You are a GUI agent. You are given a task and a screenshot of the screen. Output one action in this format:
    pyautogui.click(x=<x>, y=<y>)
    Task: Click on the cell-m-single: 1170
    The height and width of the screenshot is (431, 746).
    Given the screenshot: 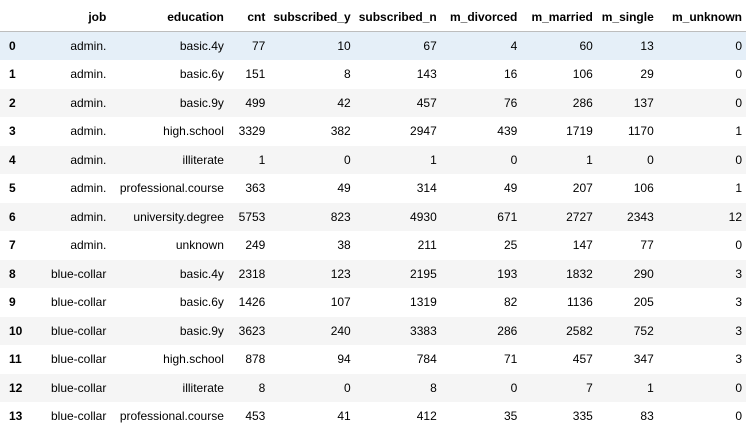 What is the action you would take?
    pyautogui.click(x=640, y=131)
    